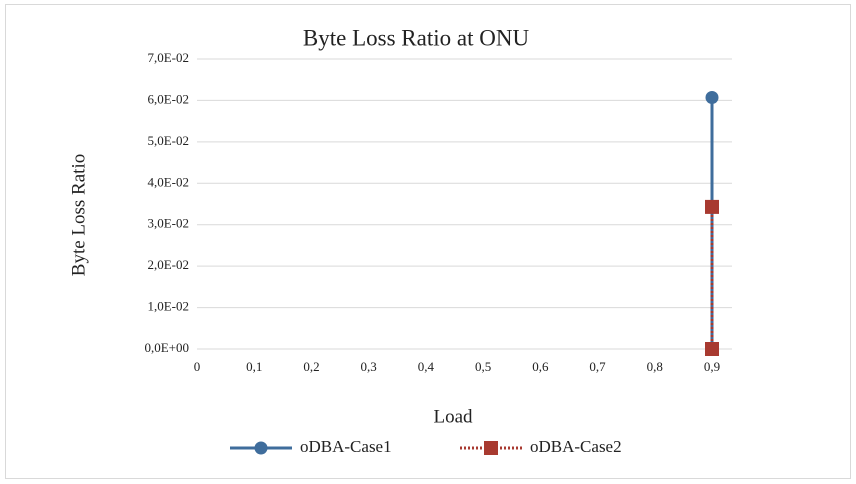 This screenshot has width=856, height=484. Describe the element at coordinates (416, 37) in the screenshot. I see `chart-title: Byte Loss Ratio at ONU` at that location.